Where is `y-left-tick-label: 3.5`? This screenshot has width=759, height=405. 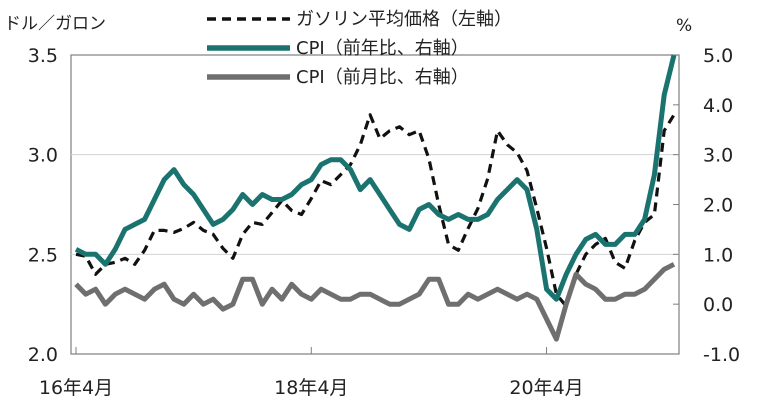
y-left-tick-label: 3.5 is located at coordinates (43, 56).